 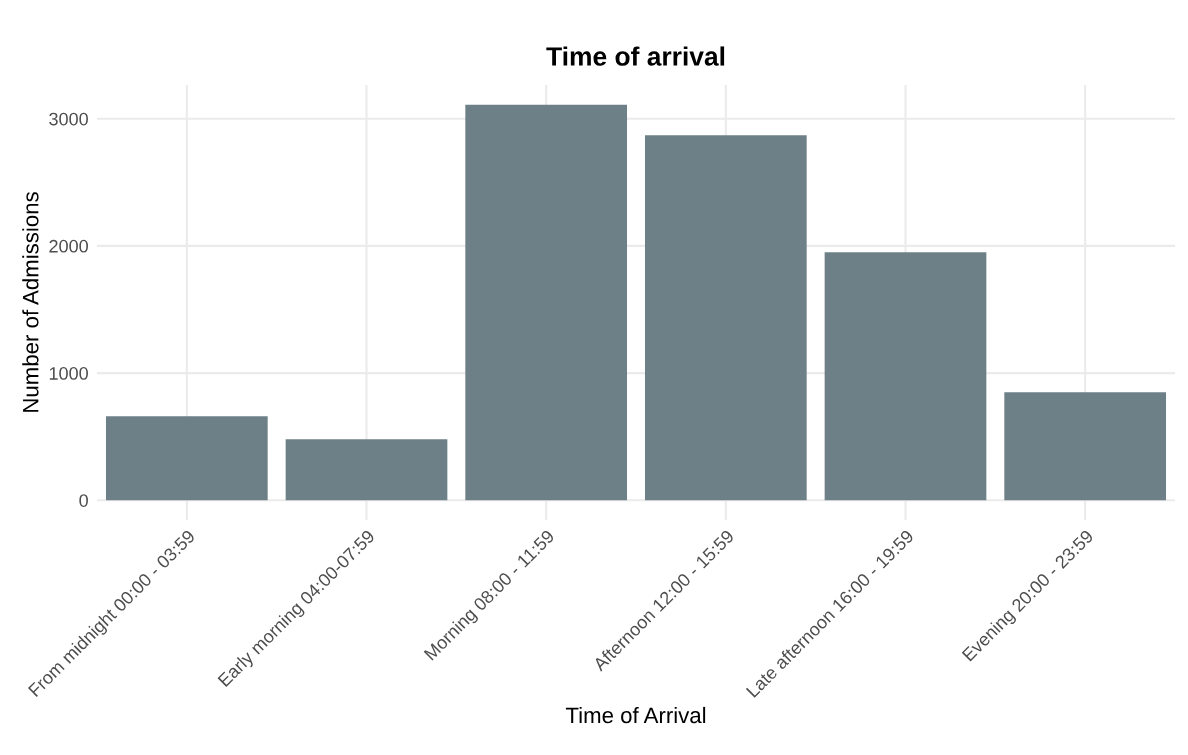 I want to click on y-tick-label: 0, so click(x=83, y=501).